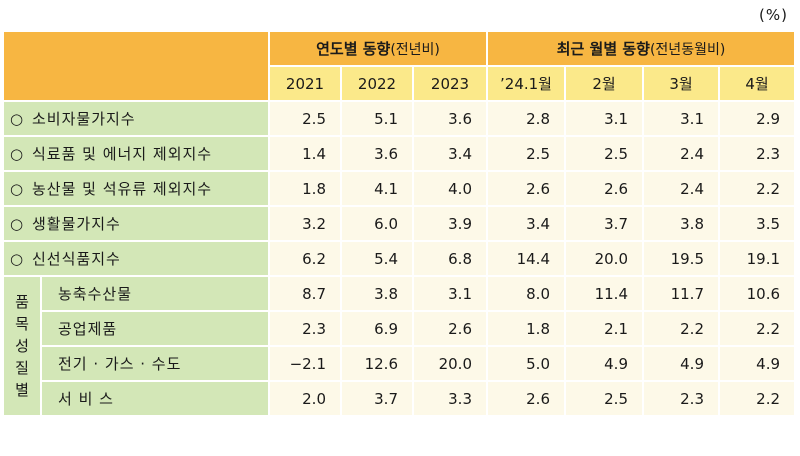  I want to click on cell-value: 6.8, so click(451, 259).